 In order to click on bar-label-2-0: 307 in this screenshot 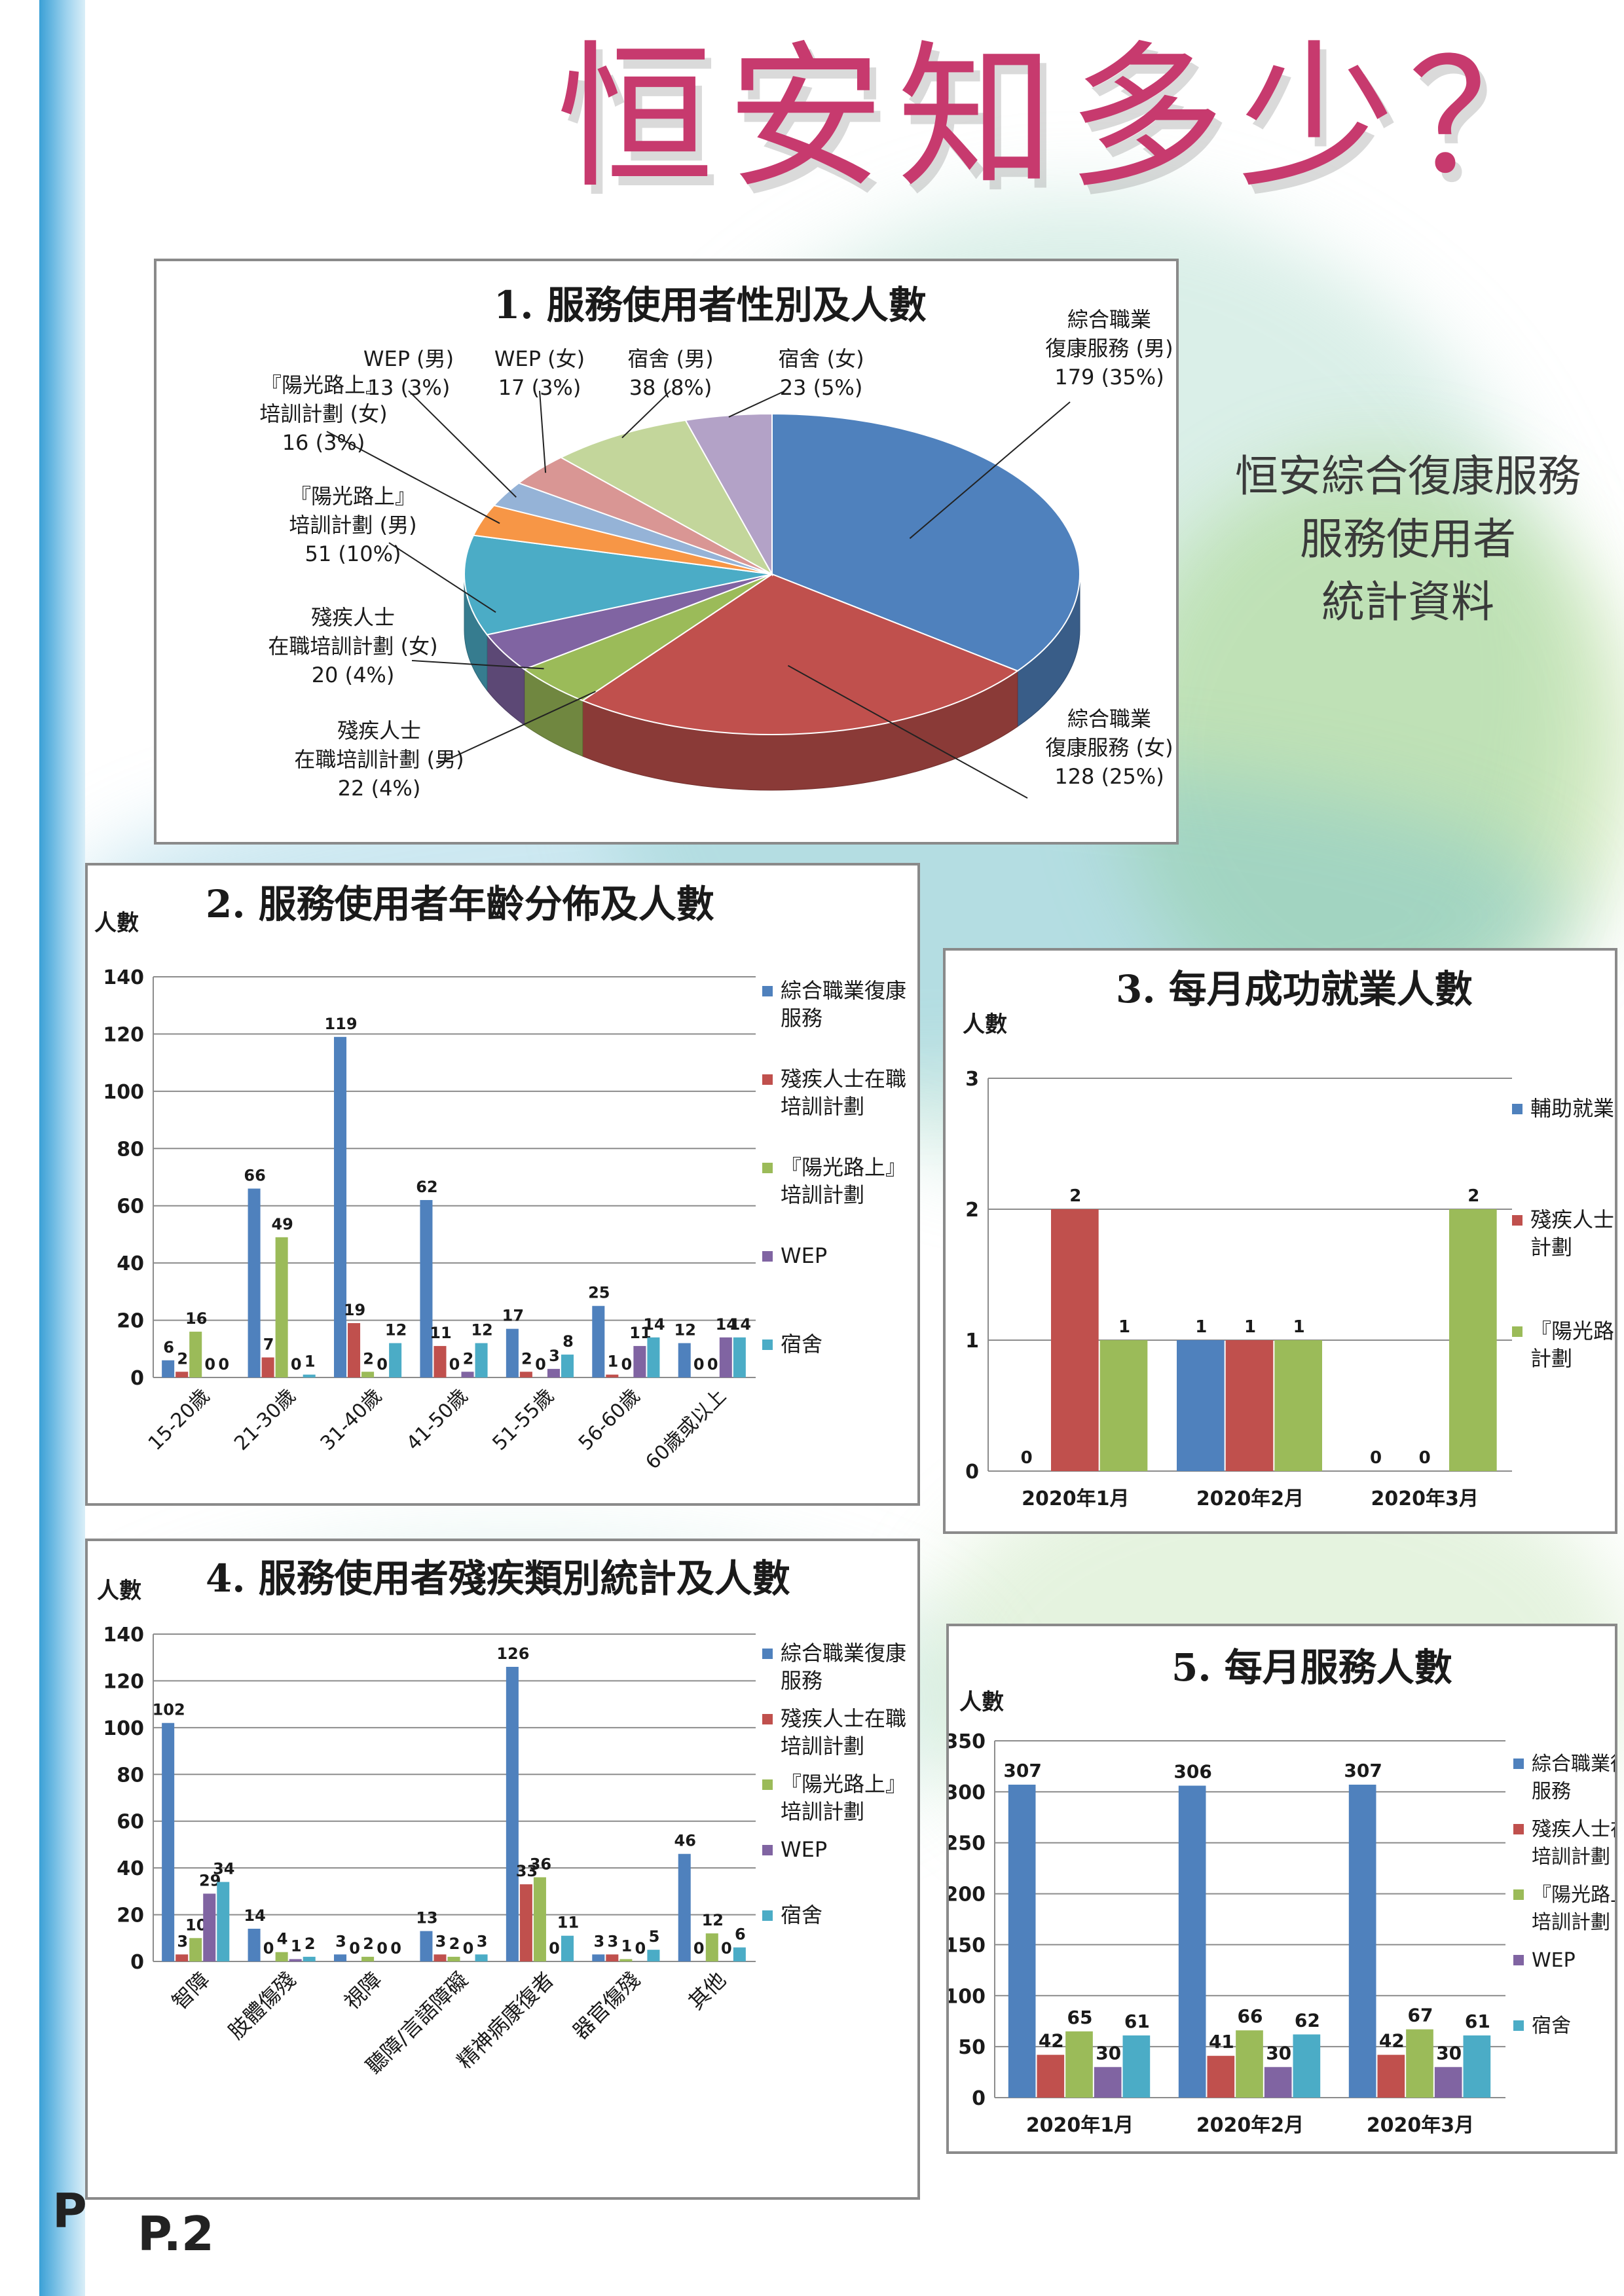, I will do `click(1363, 1770)`.